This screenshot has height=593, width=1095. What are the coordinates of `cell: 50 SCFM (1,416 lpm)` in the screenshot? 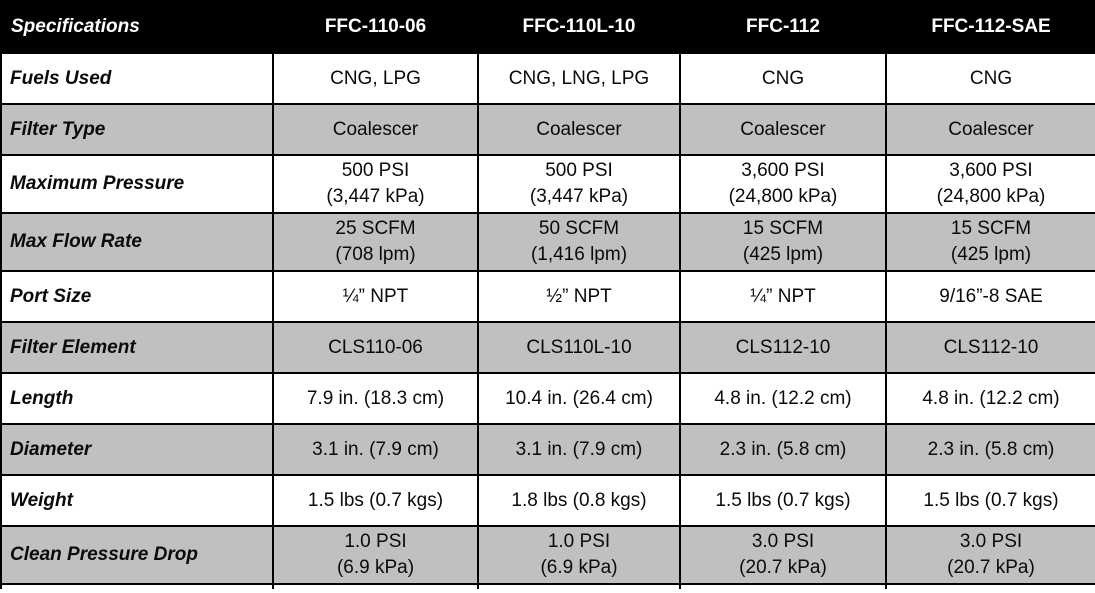 It's located at (579, 242).